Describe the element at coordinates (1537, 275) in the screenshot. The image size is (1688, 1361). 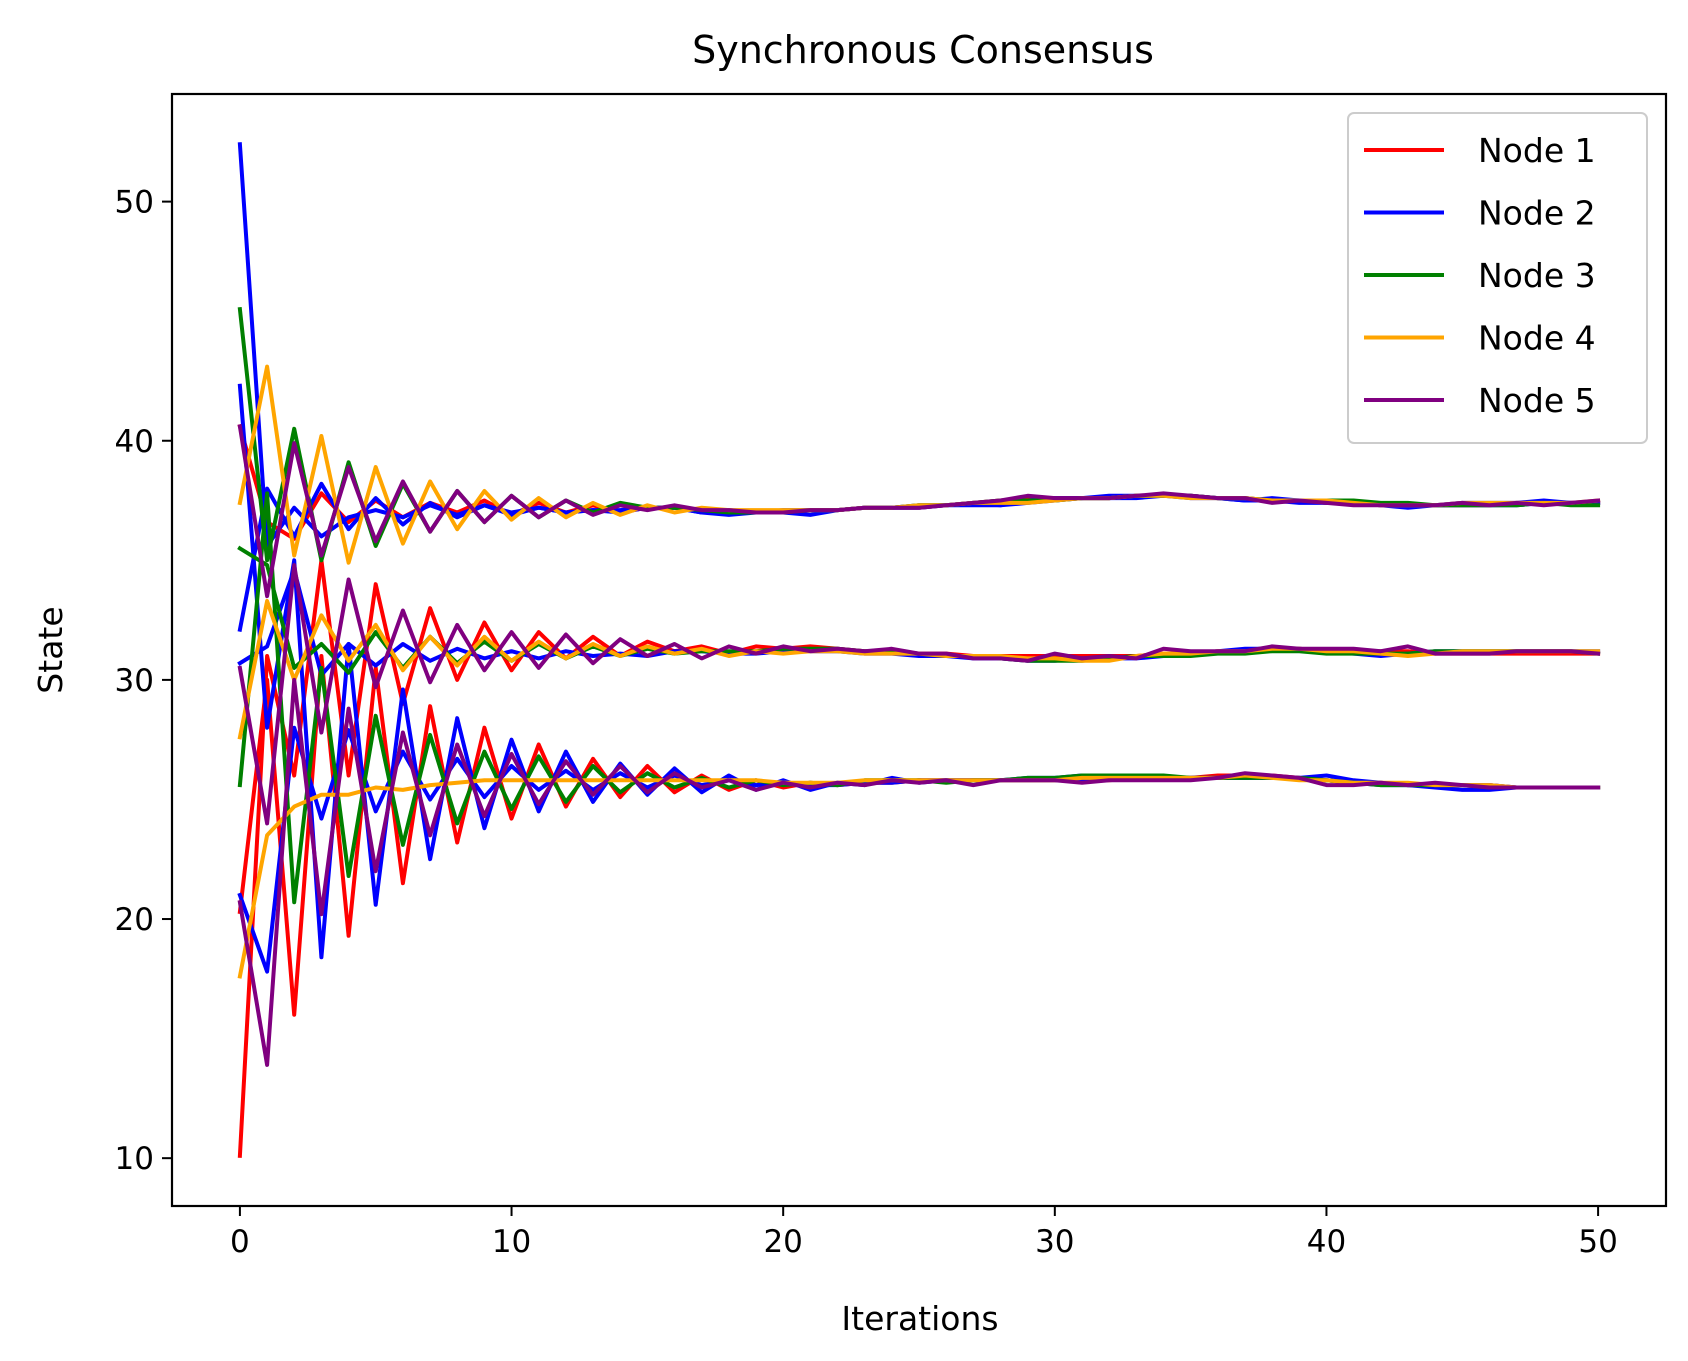
I see `legend-label-node-3: Node 3` at that location.